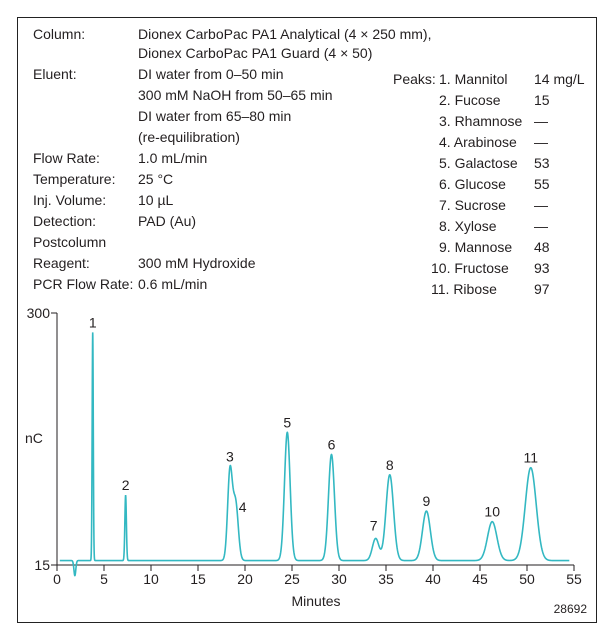  I want to click on y-axis-label: nC, so click(34, 438).